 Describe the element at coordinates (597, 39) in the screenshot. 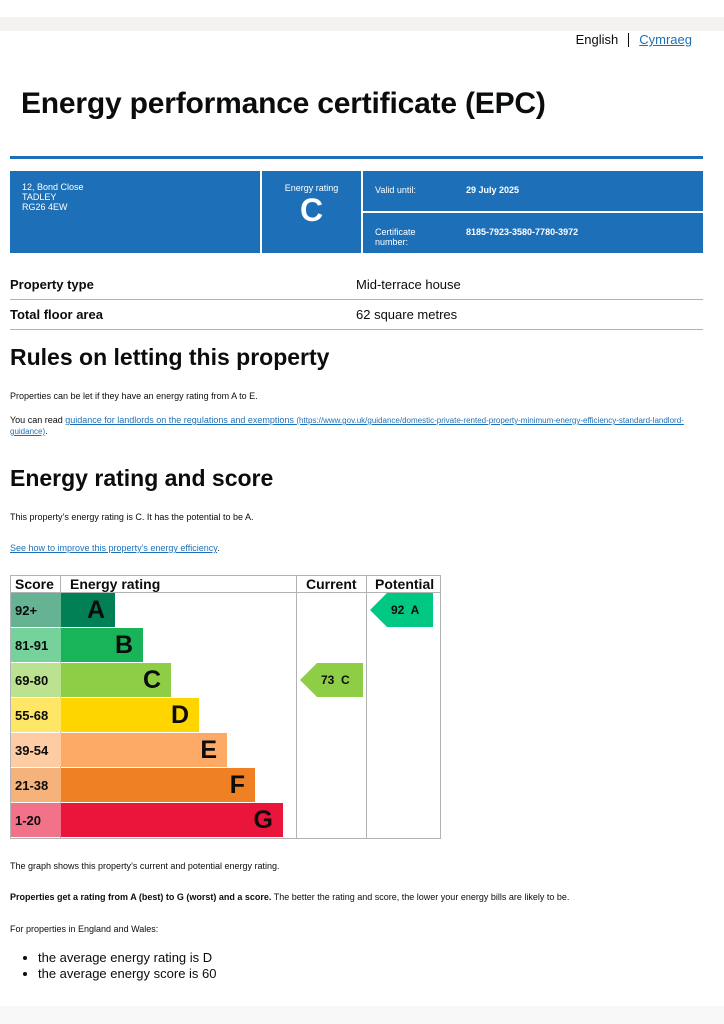

I see `language-current: English` at that location.